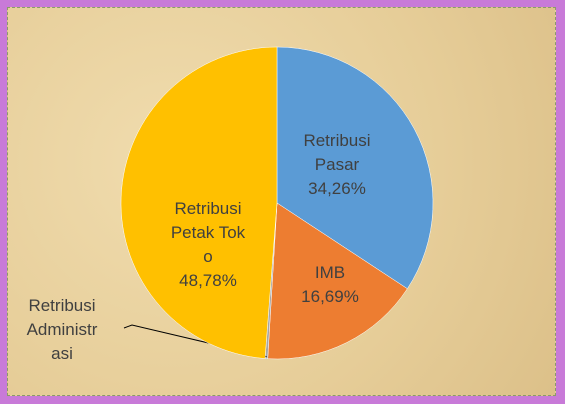  Describe the element at coordinates (208, 280) in the screenshot. I see `value-label: 48,78%` at that location.